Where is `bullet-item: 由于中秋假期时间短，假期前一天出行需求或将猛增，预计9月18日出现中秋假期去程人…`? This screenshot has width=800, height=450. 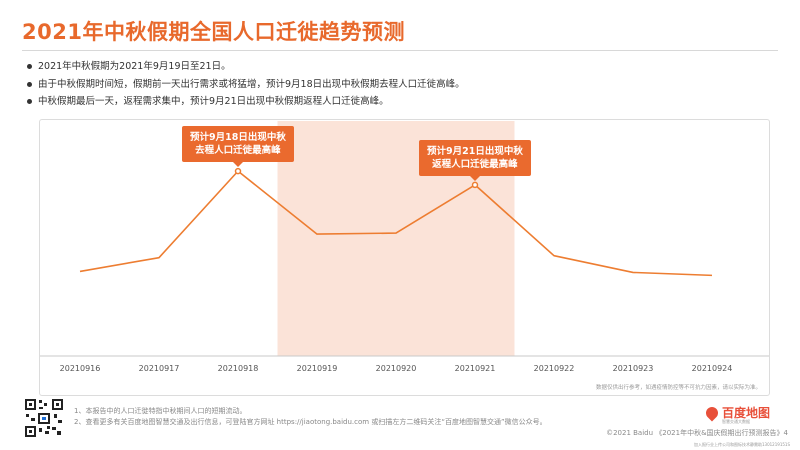 bullet-item: 由于中秋假期时间短，假期前一天出行需求或将猛增，预计9月18日出现中秋假期去程人… is located at coordinates (245, 85).